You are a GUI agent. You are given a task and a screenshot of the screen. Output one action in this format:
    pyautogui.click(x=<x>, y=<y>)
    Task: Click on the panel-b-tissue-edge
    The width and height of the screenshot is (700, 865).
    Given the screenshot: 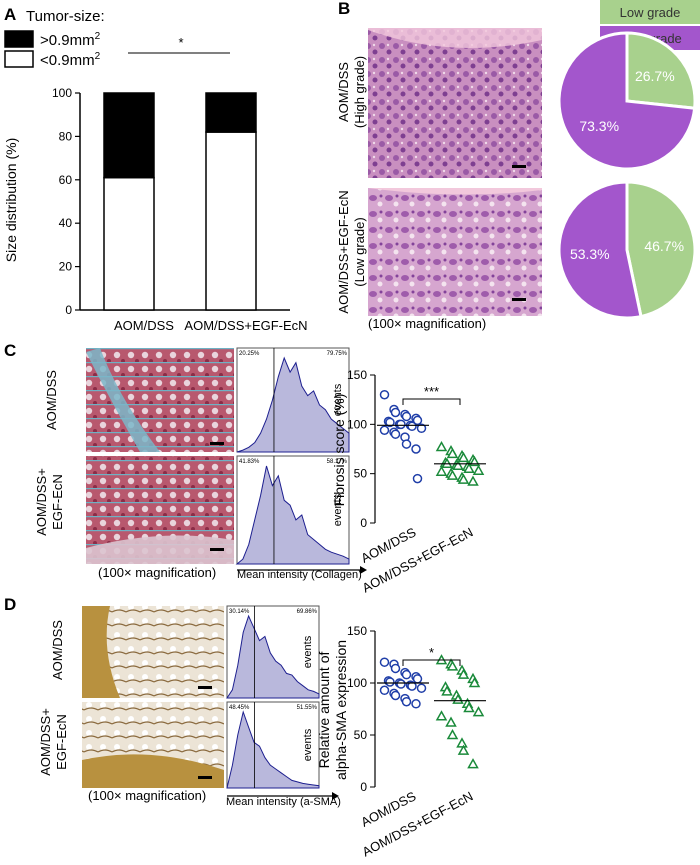 What is the action you would take?
    pyautogui.click(x=455, y=38)
    